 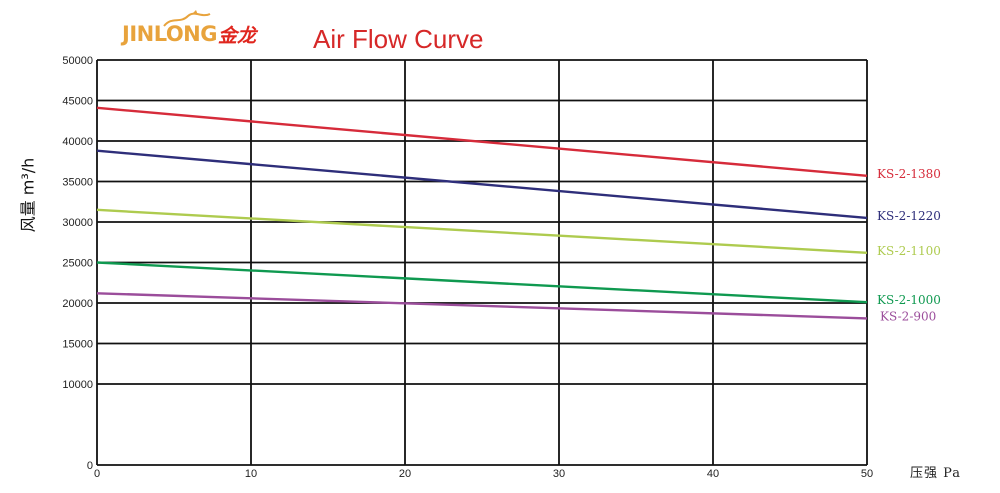 I want to click on series-label: KS-2-1100, so click(x=909, y=251).